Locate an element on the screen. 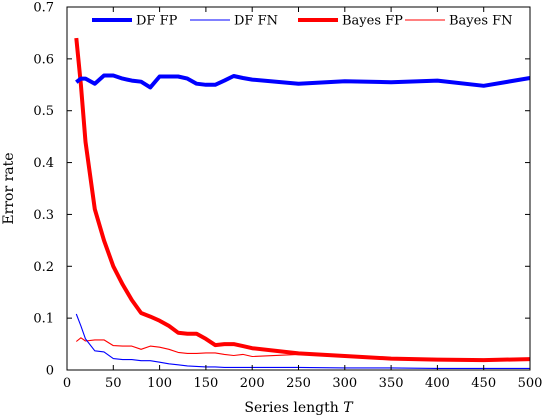 The height and width of the screenshot is (418, 542). legend: DF FP DF FN Bayes FP Bayes FN is located at coordinates (302, 21).